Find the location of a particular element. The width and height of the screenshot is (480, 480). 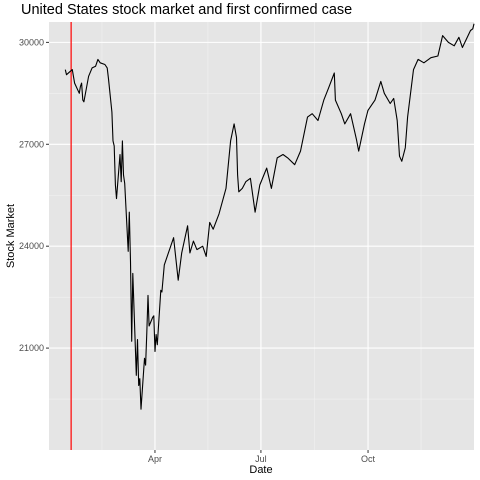

x-axis-ticks: Apr Jul Oct is located at coordinates (262, 457).